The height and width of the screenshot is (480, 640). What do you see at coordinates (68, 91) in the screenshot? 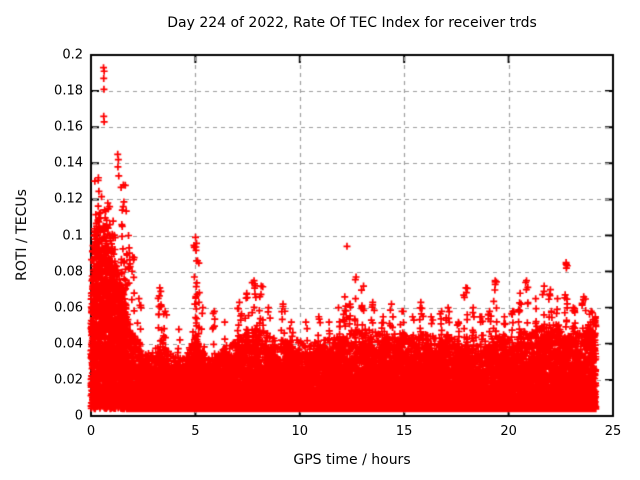
I see `y-tick-label: 0.18` at bounding box center [68, 91].